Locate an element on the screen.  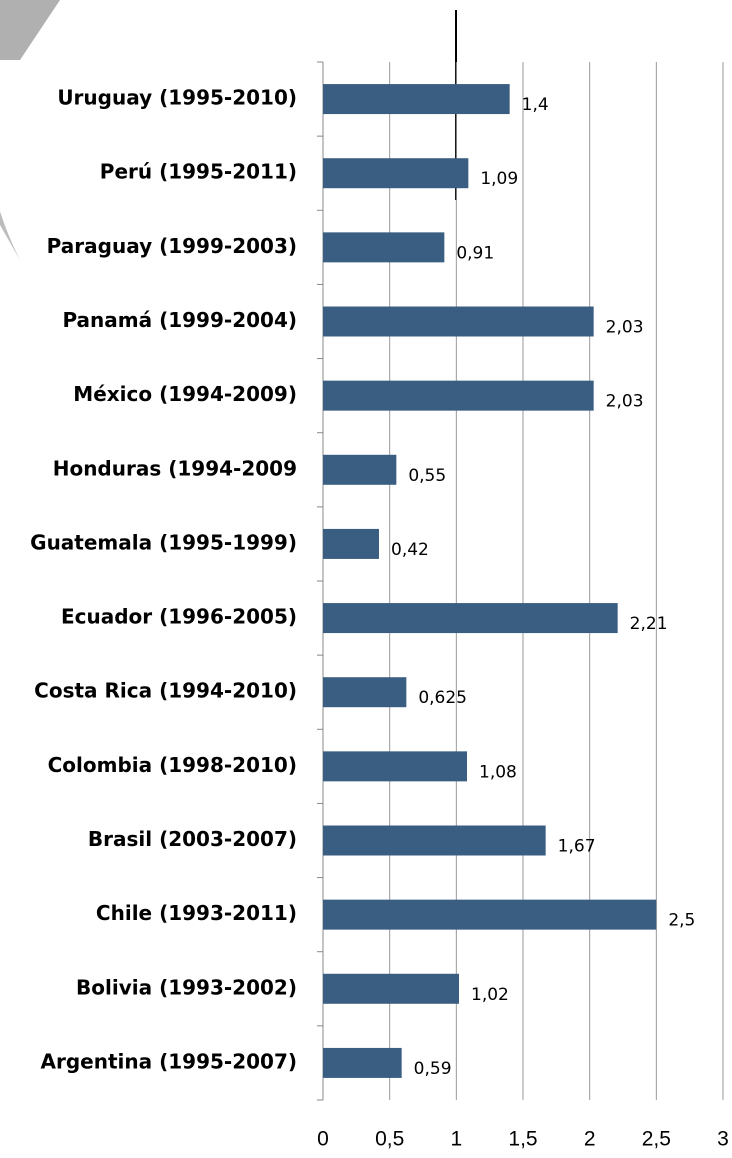
category-label: Brasil (2003-2007) is located at coordinates (192, 839).